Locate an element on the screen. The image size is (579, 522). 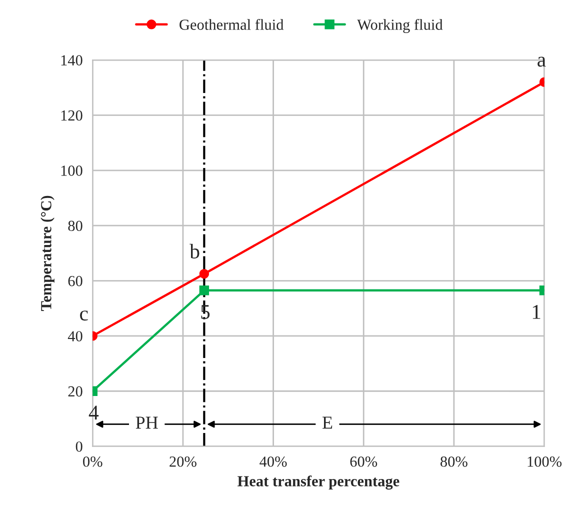
x-tick-label: 20% is located at coordinates (183, 461).